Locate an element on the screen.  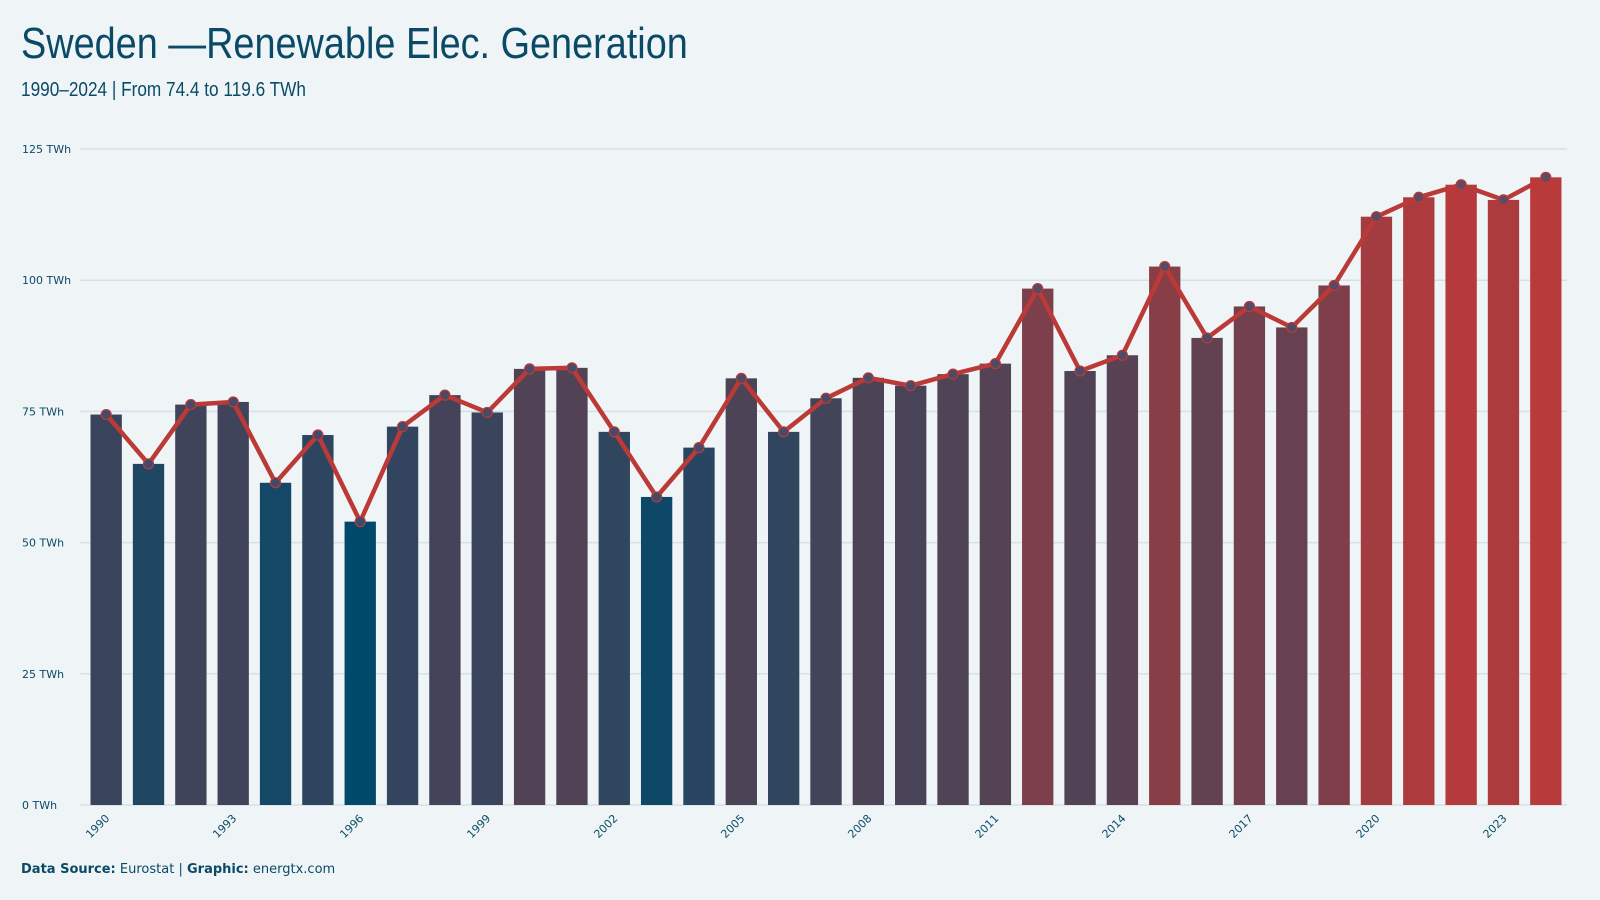
point-2001 is located at coordinates (572, 368).